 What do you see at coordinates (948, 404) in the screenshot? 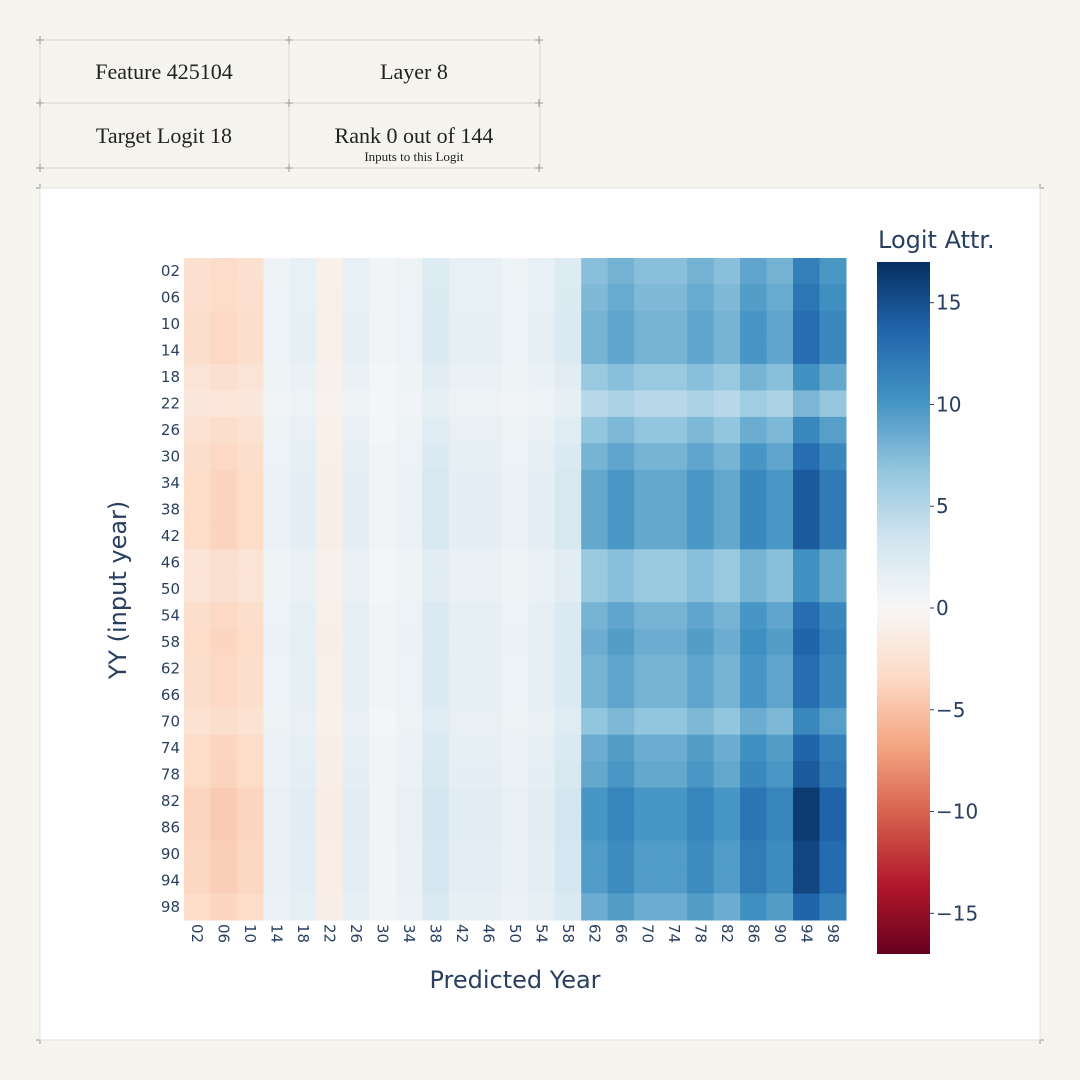
I see `colorbar-tick-label: 10` at bounding box center [948, 404].